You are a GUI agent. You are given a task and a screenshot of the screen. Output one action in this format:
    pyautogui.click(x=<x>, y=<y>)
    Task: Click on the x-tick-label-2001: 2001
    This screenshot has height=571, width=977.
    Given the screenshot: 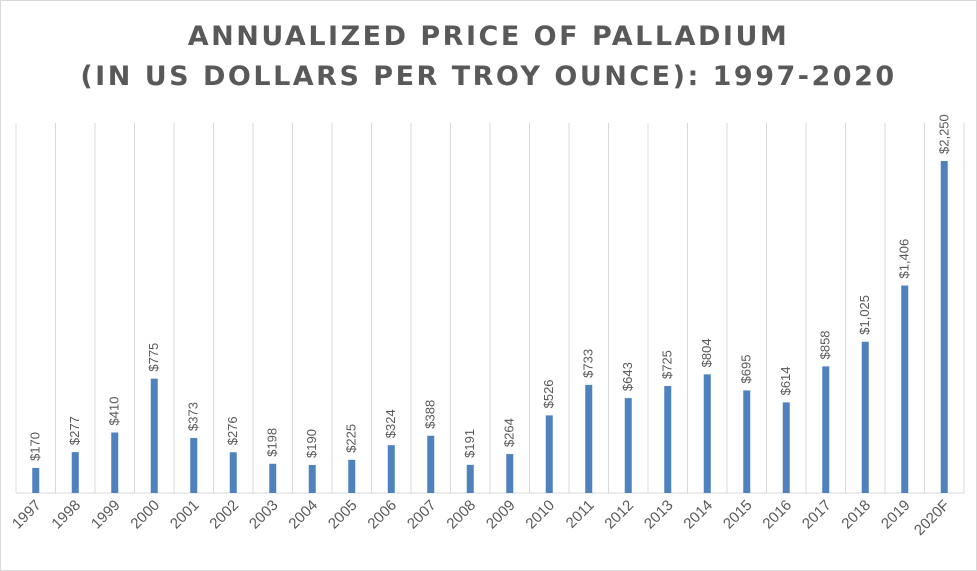 What is the action you would take?
    pyautogui.click(x=185, y=515)
    